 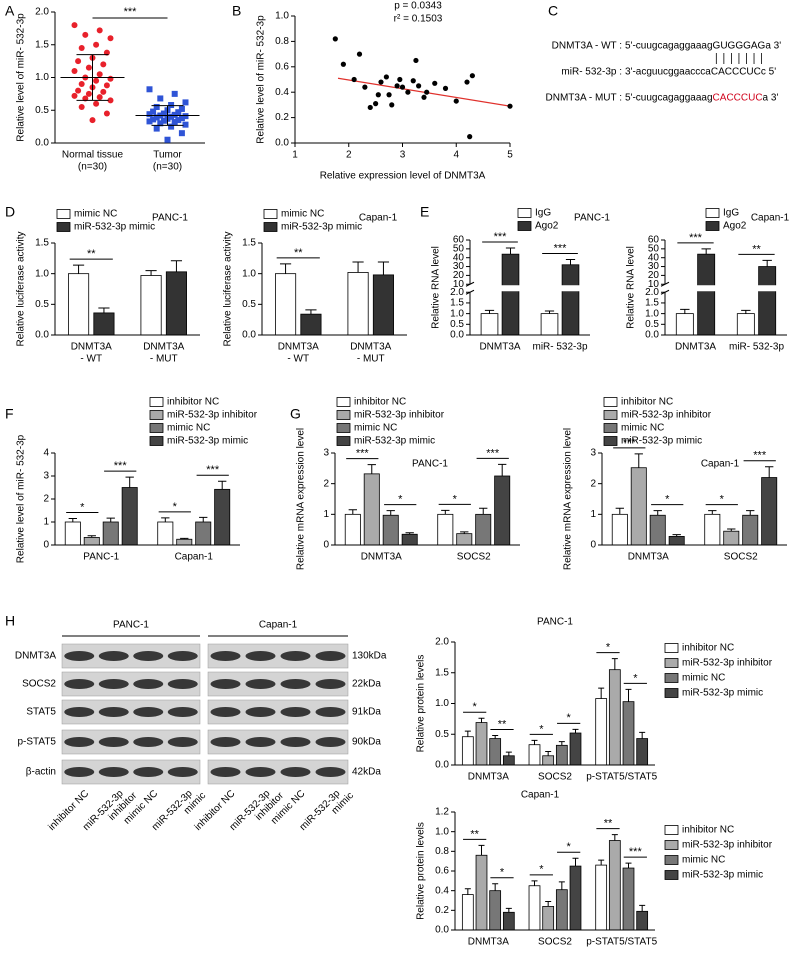 What do you see at coordinates (194, 557) in the screenshot?
I see `x-tick-label: Capan-1` at bounding box center [194, 557].